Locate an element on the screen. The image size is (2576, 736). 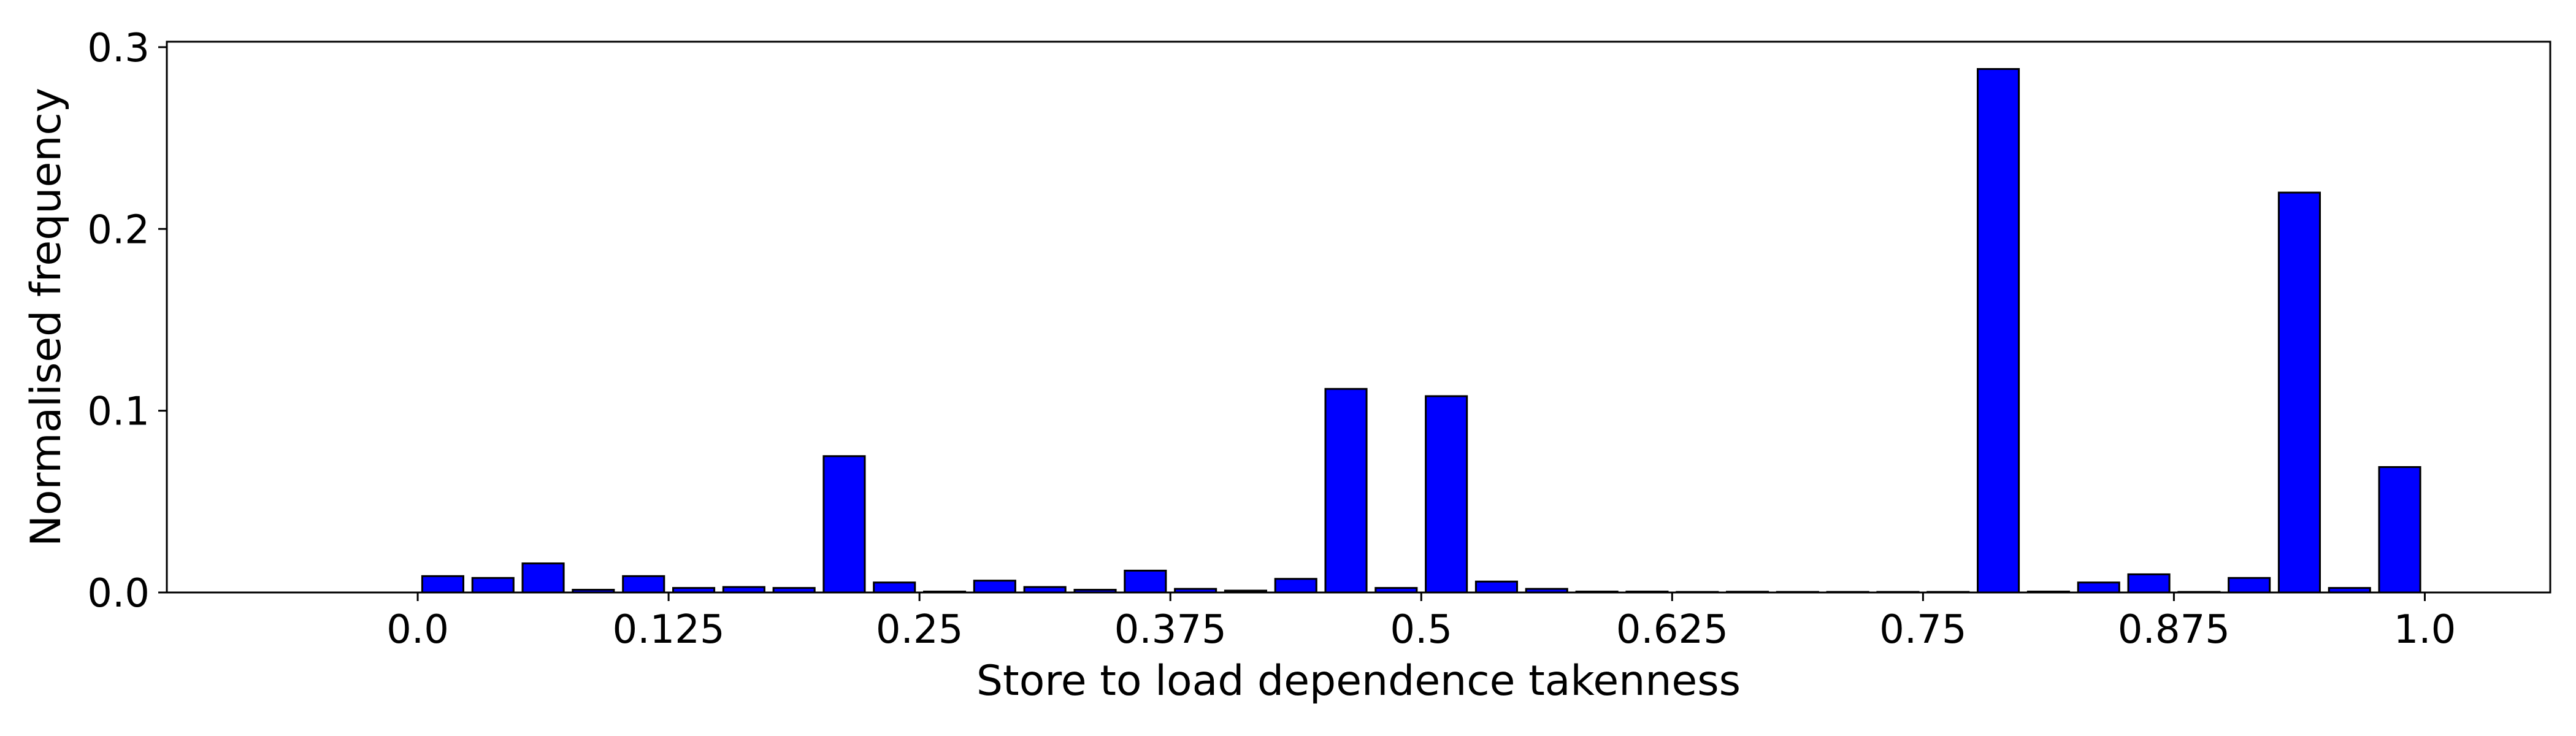
x-tick-label: 1.0 is located at coordinates (2425, 630).